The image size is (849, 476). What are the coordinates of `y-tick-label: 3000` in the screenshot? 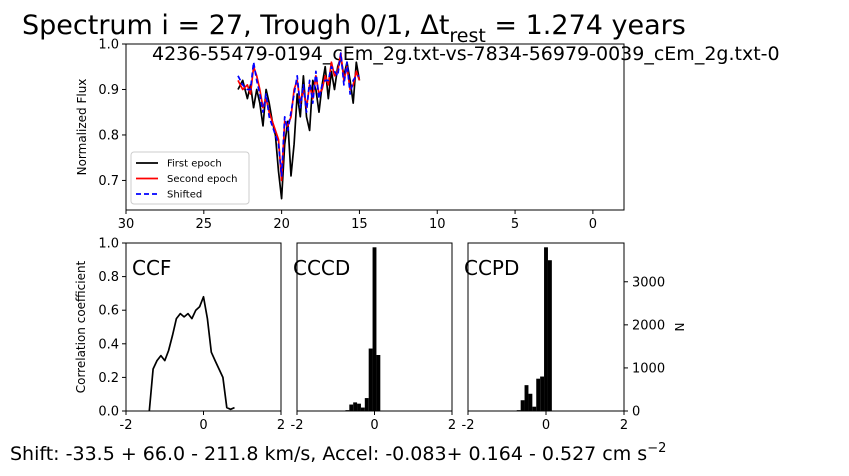 It's located at (648, 282).